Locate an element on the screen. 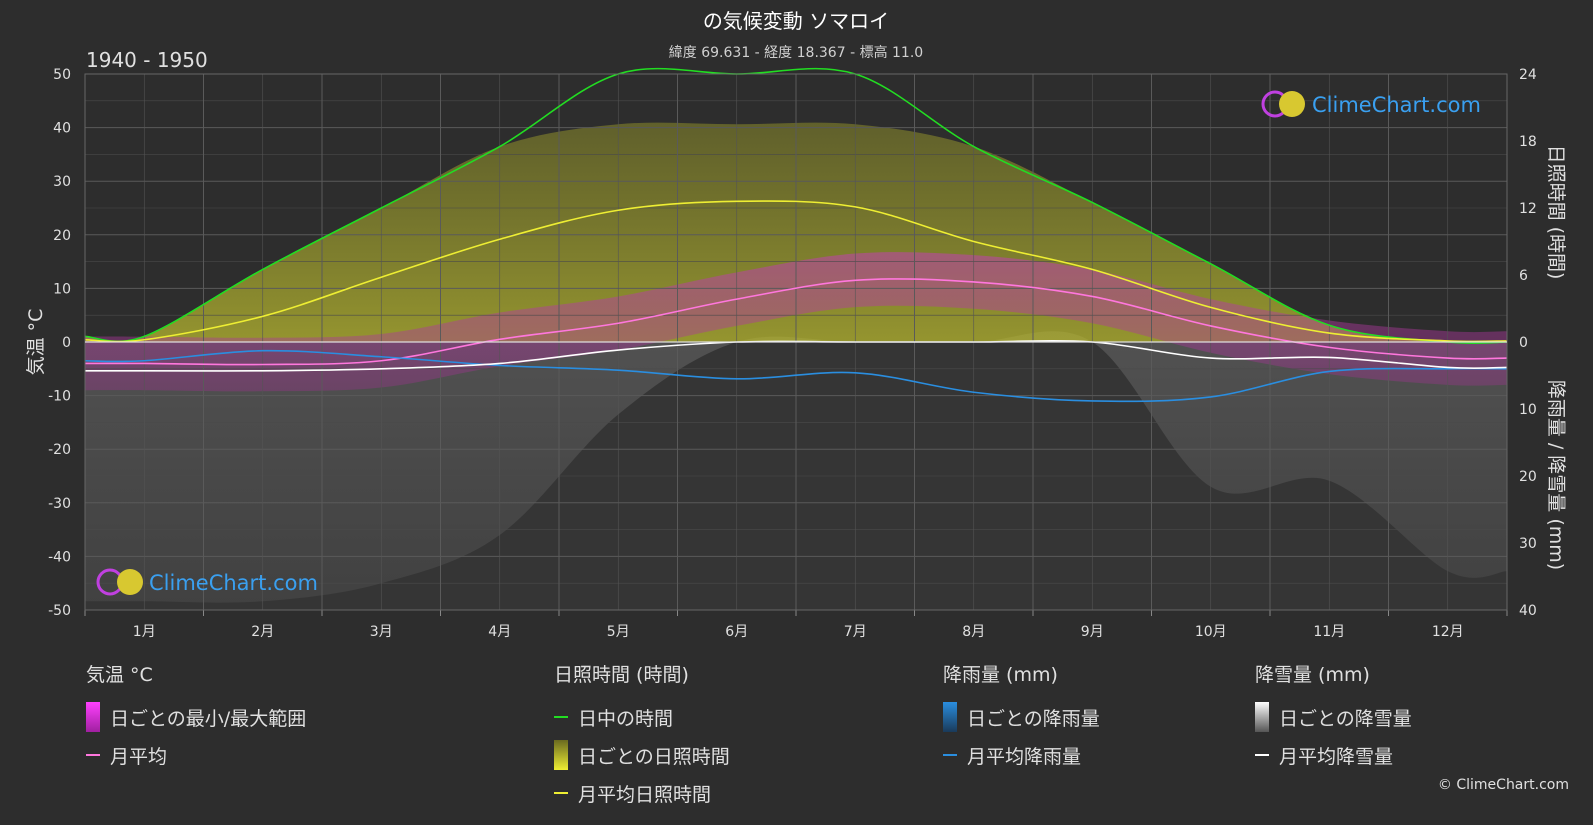  legend-label: 月平均 is located at coordinates (139, 756).